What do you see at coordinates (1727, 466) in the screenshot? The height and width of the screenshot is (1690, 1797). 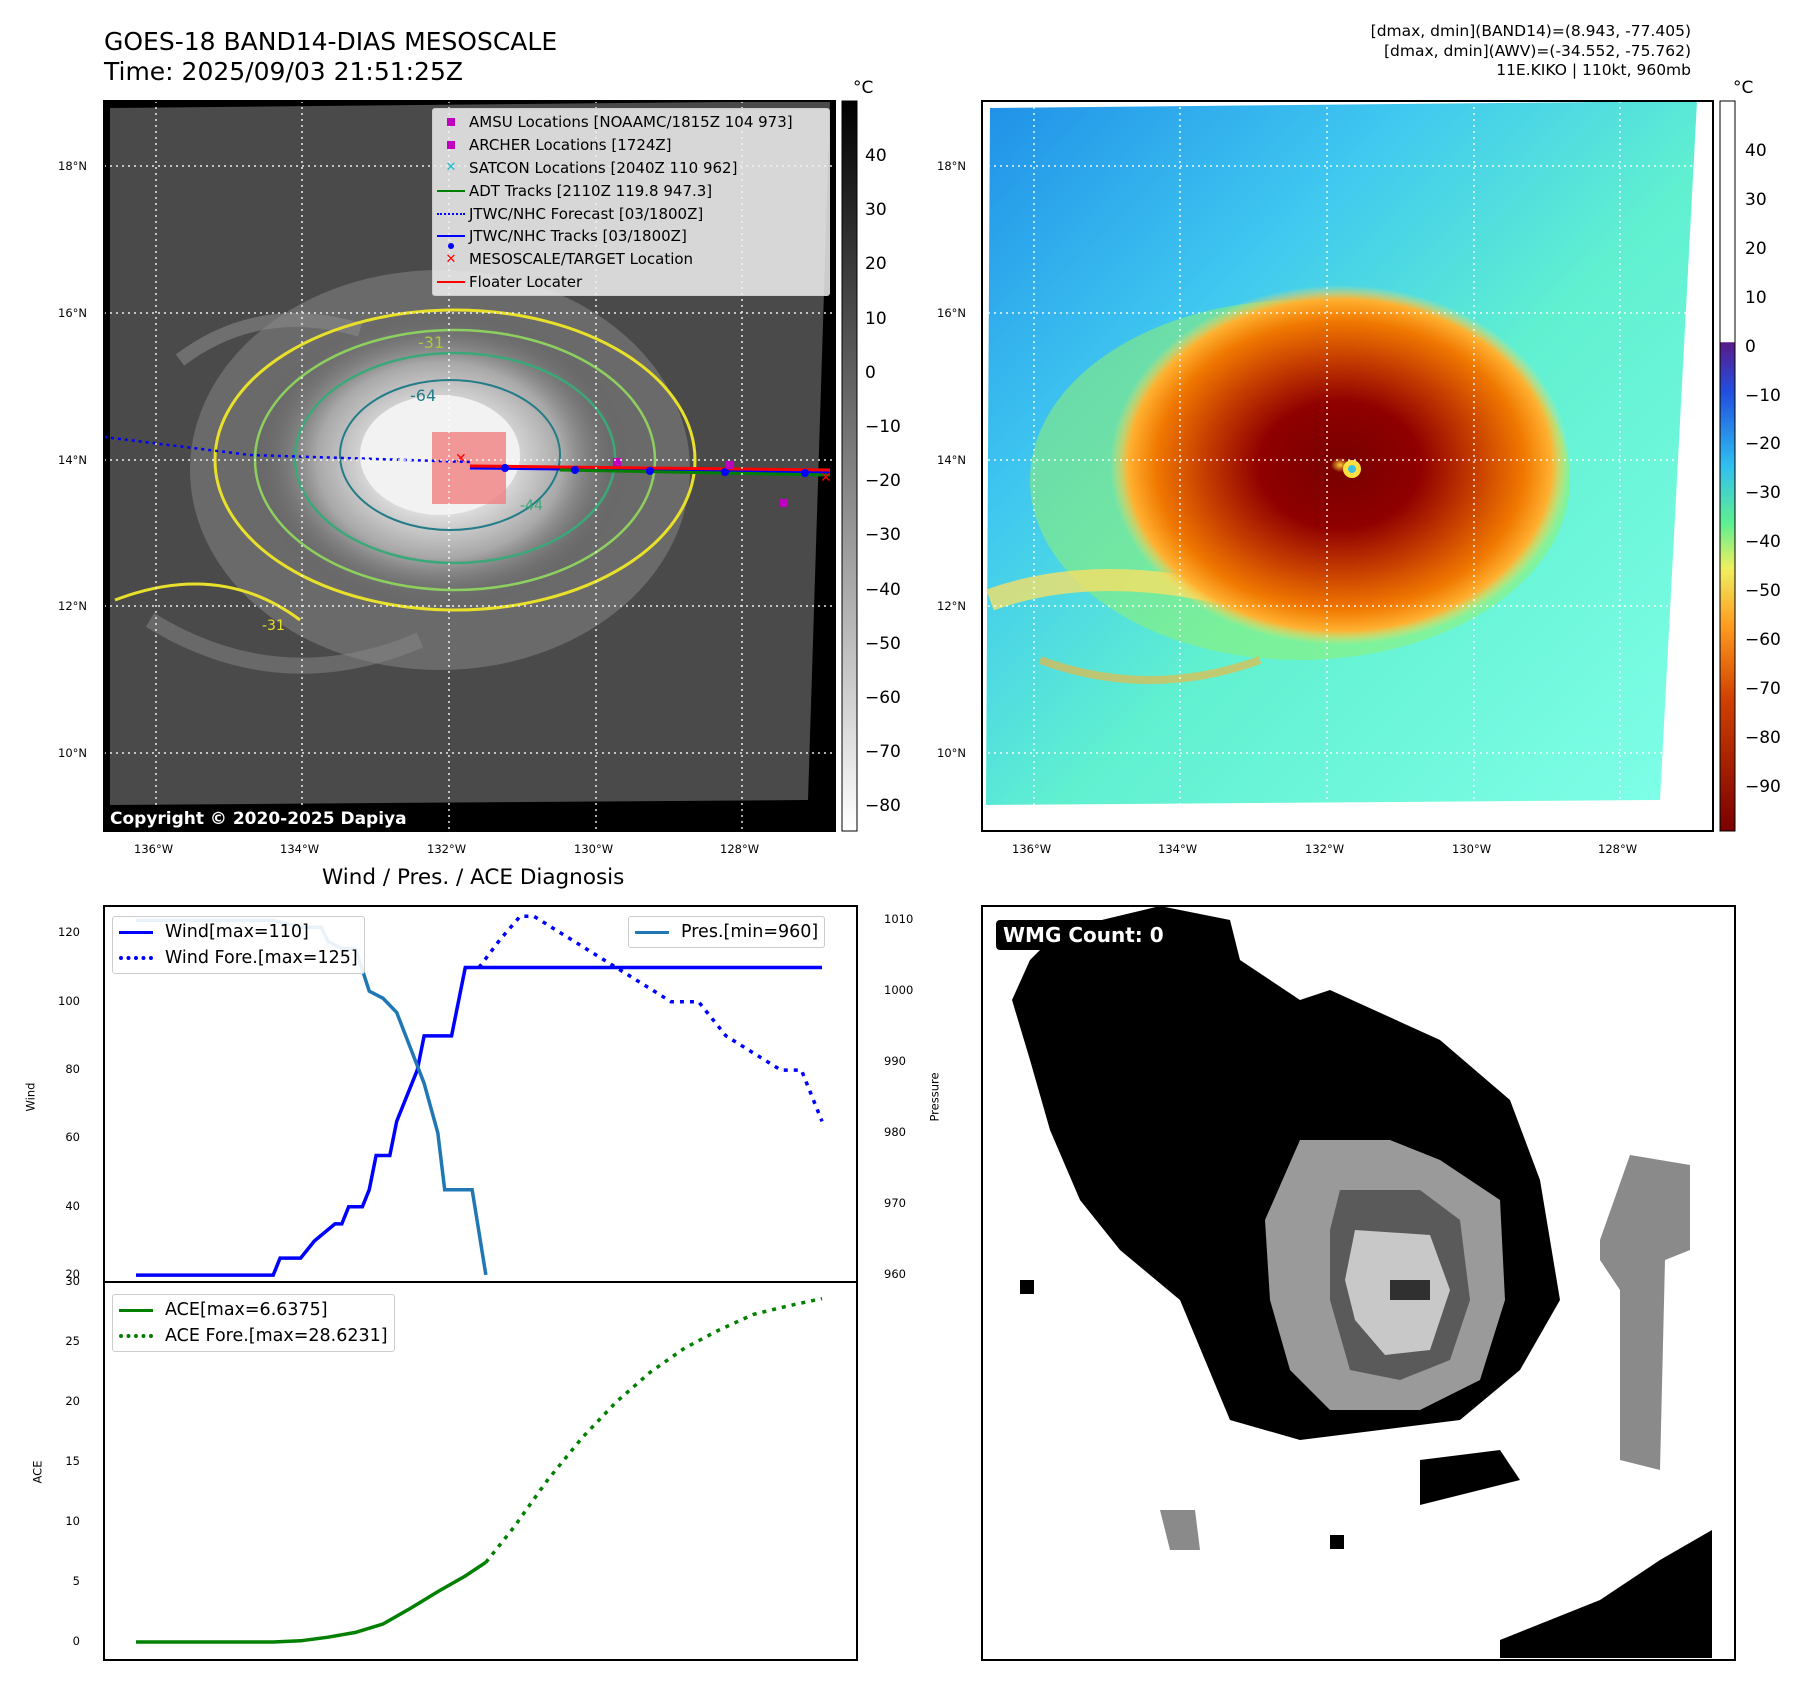 I see `awv-colorbar` at bounding box center [1727, 466].